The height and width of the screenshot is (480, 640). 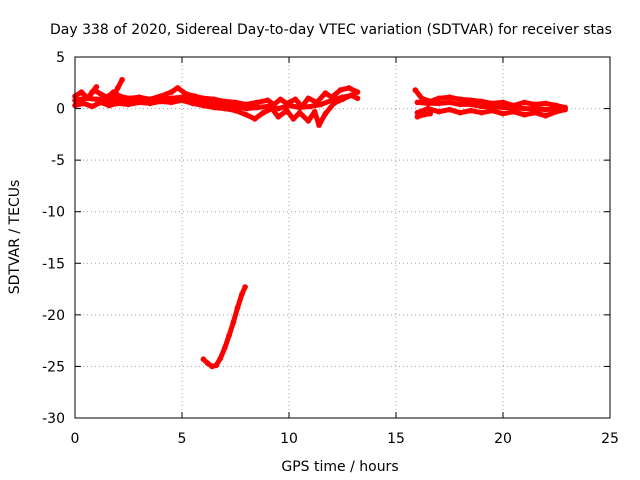 I want to click on y-axis-label: SDTVAR / TECUs, so click(x=15, y=237).